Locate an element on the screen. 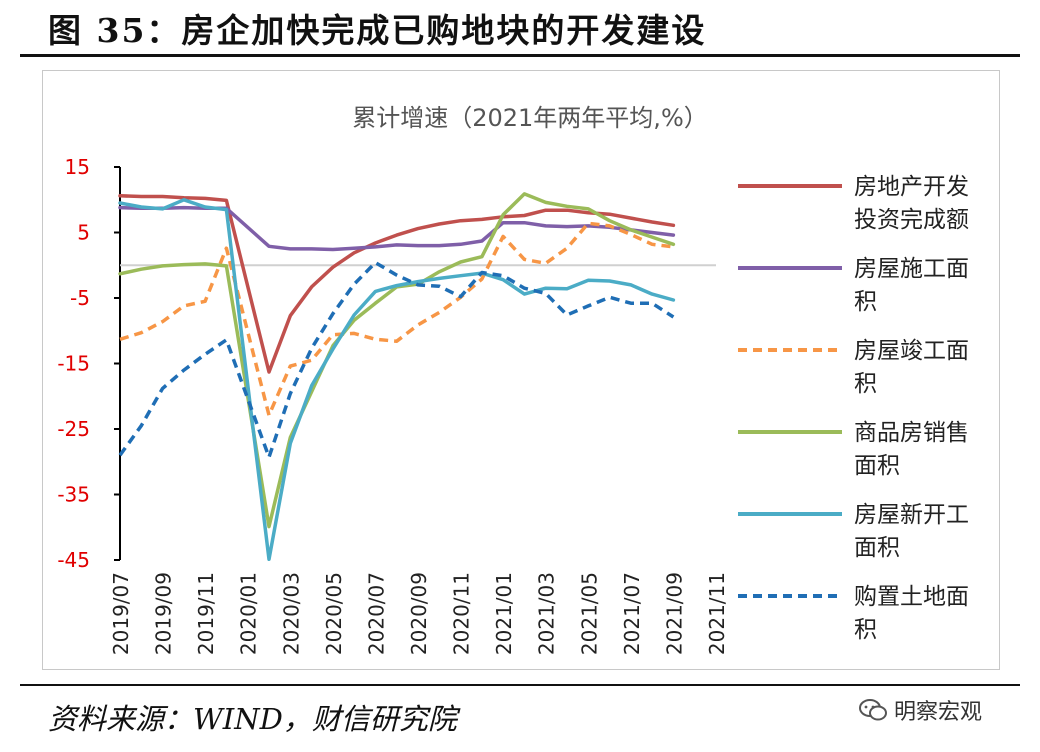 This screenshot has height=752, width=1040. x-tick-label: 2020/01 is located at coordinates (249, 613).